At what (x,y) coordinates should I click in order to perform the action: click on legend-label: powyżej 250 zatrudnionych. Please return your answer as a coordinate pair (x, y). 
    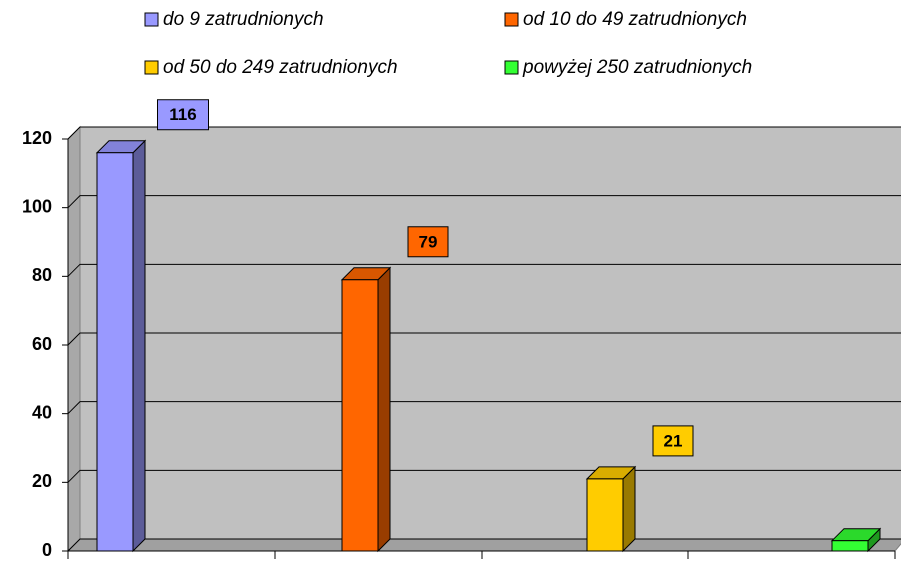
    Looking at the image, I should click on (637, 67).